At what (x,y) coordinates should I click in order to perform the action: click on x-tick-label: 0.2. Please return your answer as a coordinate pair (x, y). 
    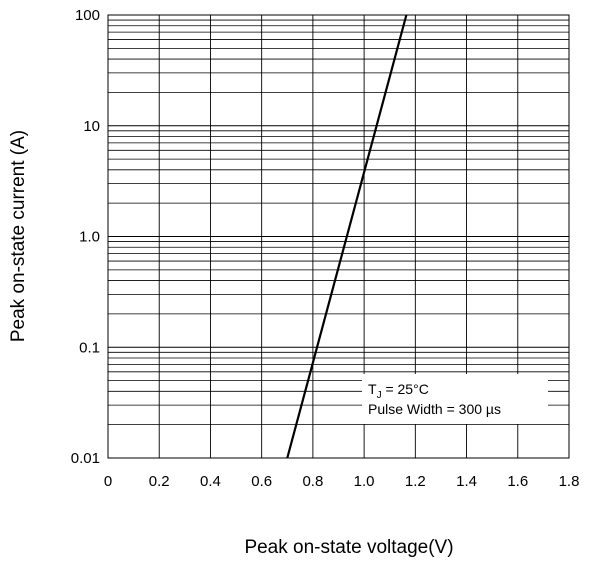
    Looking at the image, I should click on (159, 481).